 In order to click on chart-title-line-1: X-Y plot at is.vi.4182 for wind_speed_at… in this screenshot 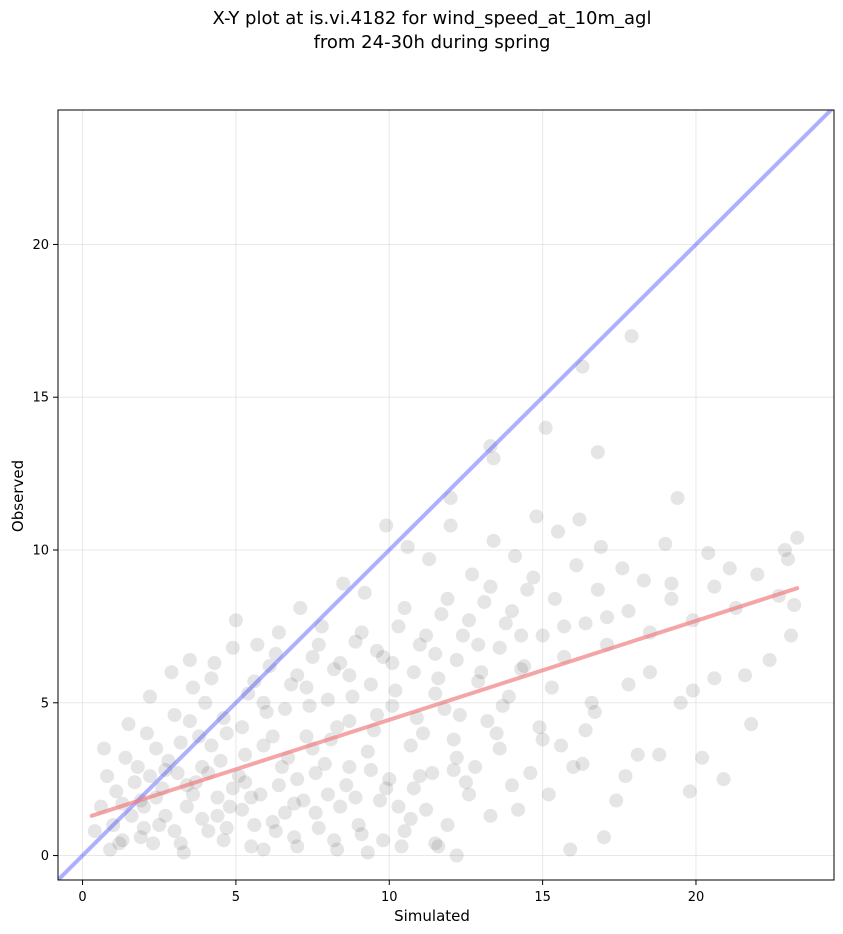, I will do `click(432, 18)`.